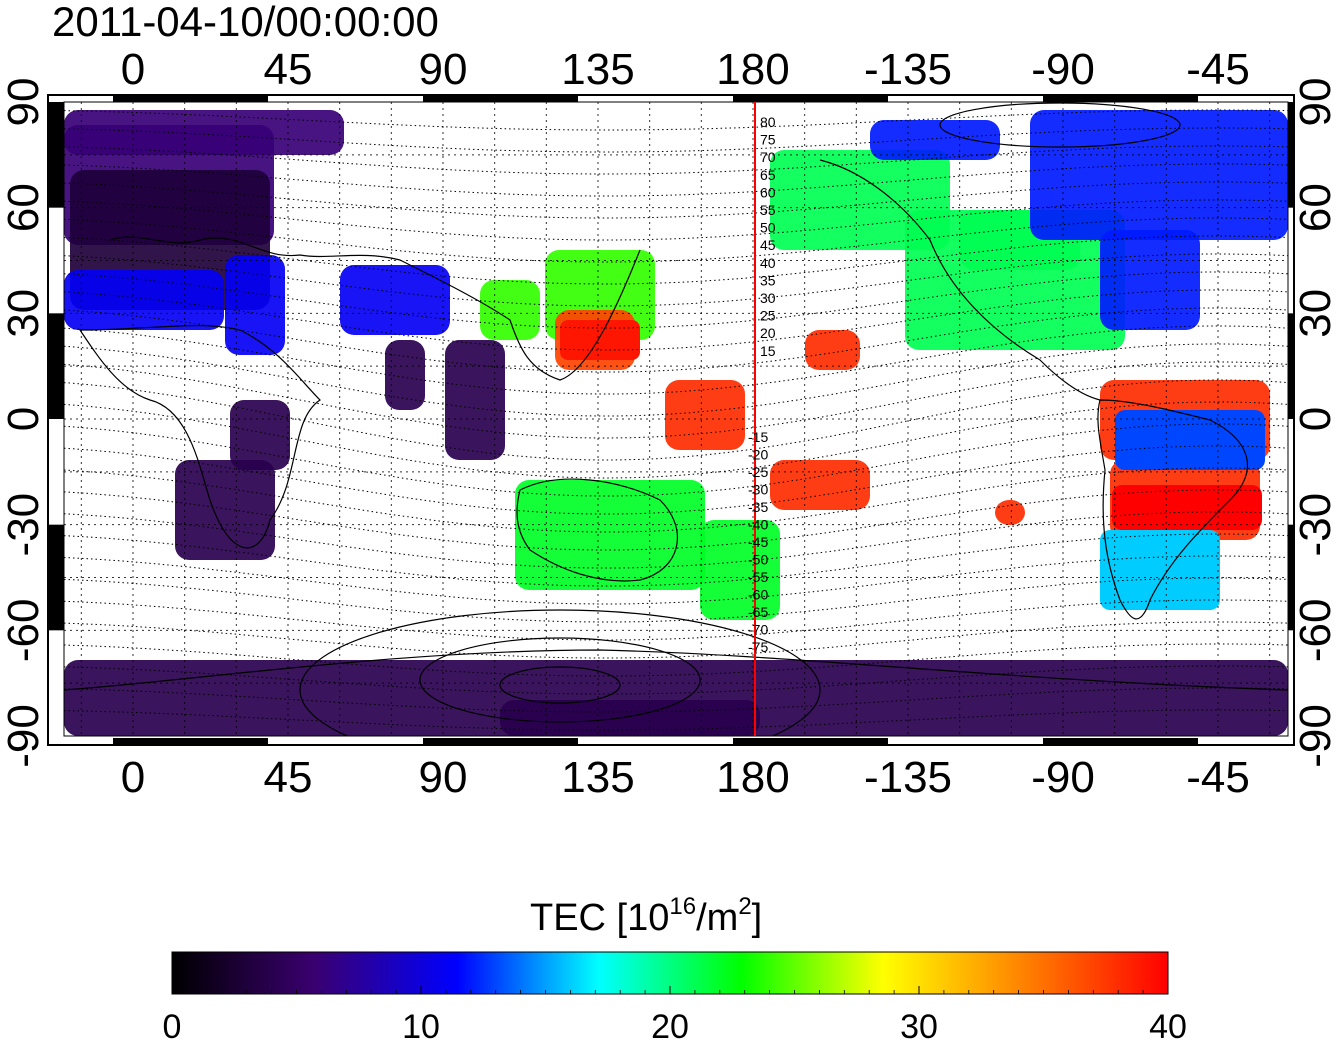 Image resolution: width=1340 pixels, height=1047 pixels. I want to click on contour-label: 35, so click(768, 280).